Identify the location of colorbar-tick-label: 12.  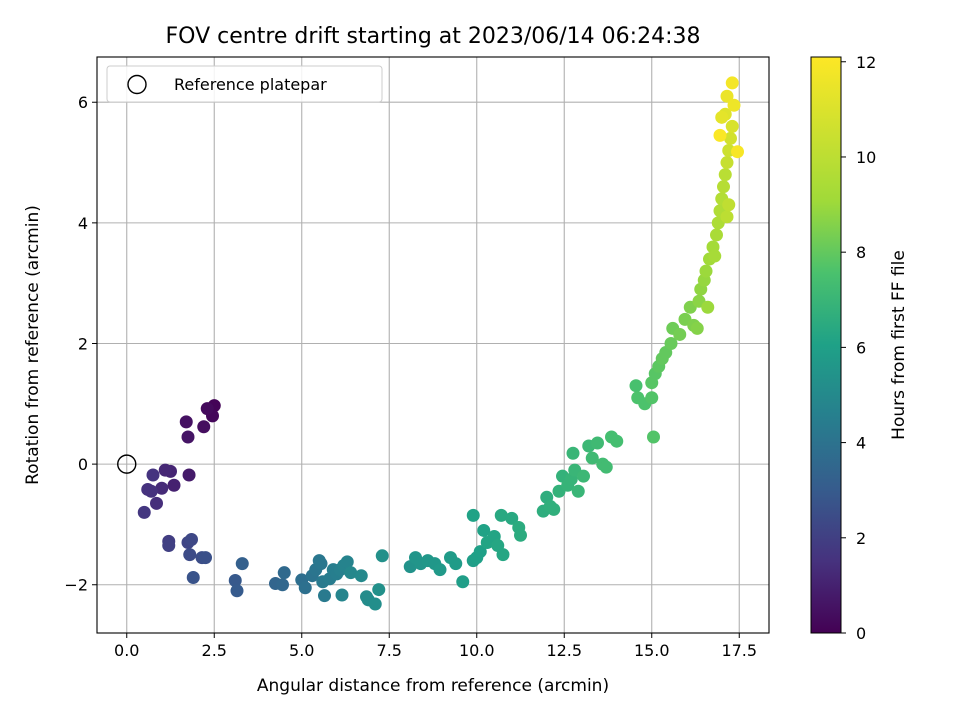
(866, 62).